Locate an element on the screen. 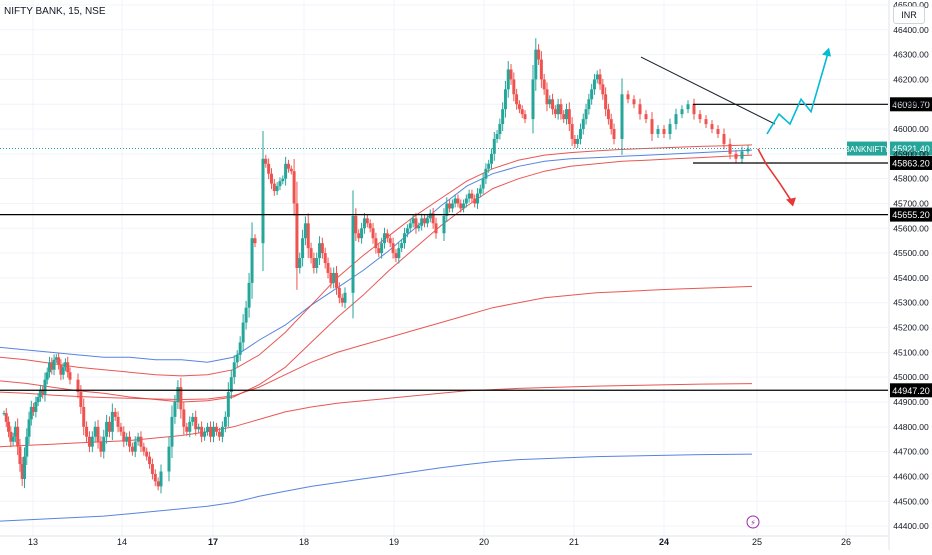 The image size is (932, 555). level-badge is located at coordinates (911, 104).